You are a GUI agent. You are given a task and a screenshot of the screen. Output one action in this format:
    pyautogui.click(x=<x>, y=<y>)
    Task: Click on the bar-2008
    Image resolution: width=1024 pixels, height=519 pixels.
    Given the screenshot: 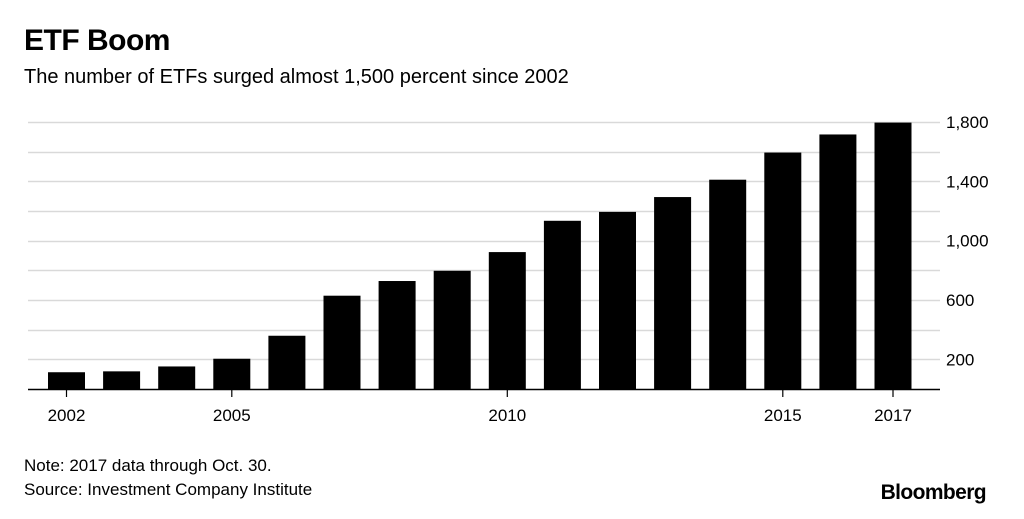 What is the action you would take?
    pyautogui.click(x=397, y=335)
    